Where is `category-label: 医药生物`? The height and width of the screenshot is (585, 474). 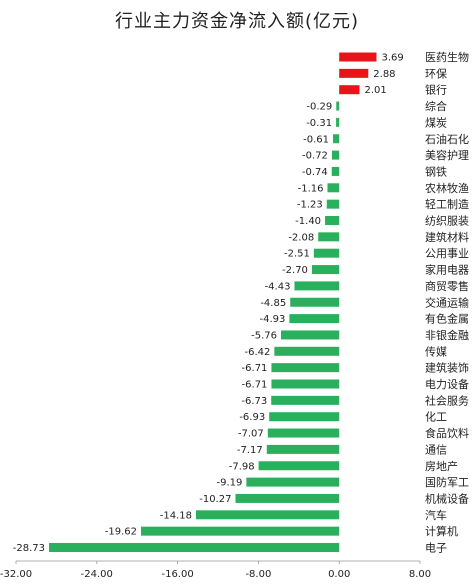
category-label: 医药生物 is located at coordinates (447, 57).